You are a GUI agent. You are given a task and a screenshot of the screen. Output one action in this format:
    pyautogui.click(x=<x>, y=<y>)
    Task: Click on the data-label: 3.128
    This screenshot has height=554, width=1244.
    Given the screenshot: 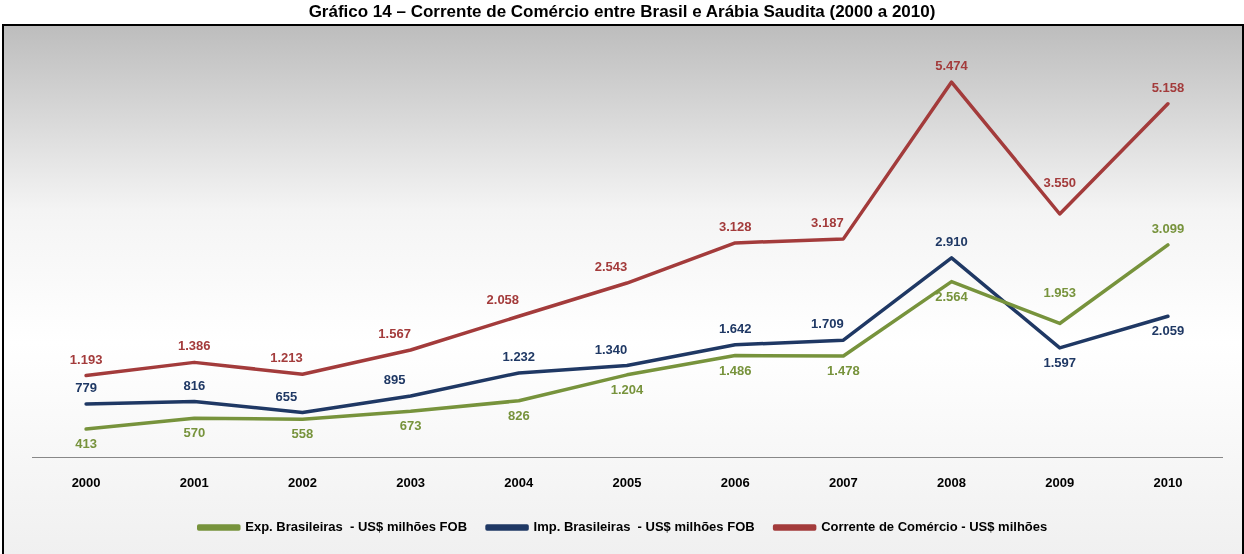 What is the action you would take?
    pyautogui.click(x=735, y=226)
    